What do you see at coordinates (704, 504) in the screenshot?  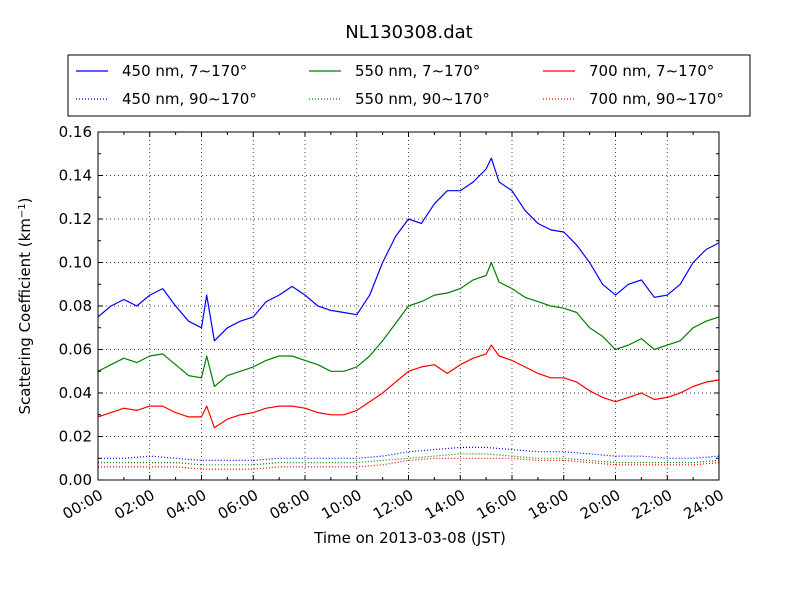 I see `x-tick-label: 24:00` at bounding box center [704, 504].